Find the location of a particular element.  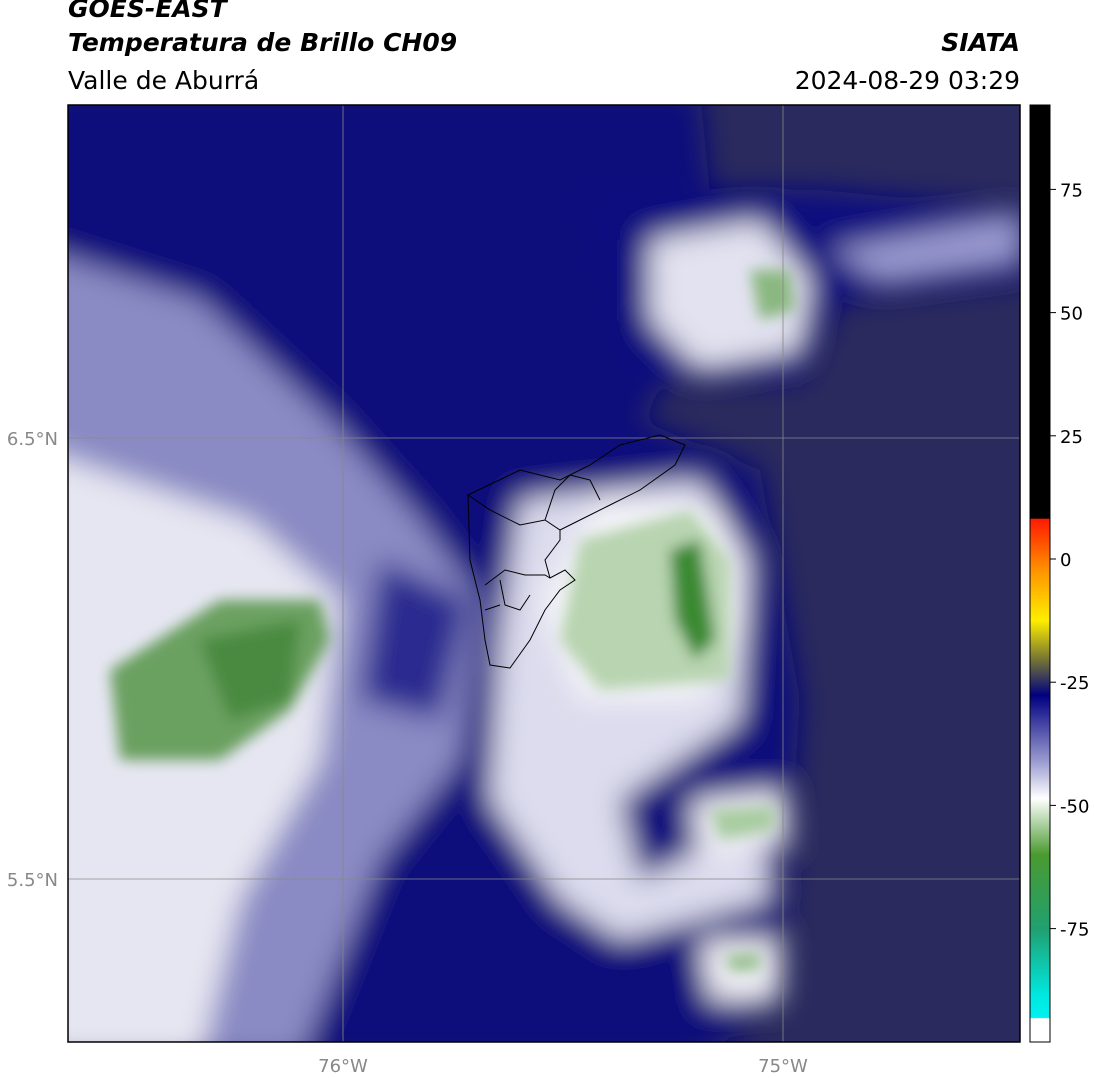

colorbar-ticks: 75 50 25 0 -25 -50 -75 is located at coordinates (1069, 560).